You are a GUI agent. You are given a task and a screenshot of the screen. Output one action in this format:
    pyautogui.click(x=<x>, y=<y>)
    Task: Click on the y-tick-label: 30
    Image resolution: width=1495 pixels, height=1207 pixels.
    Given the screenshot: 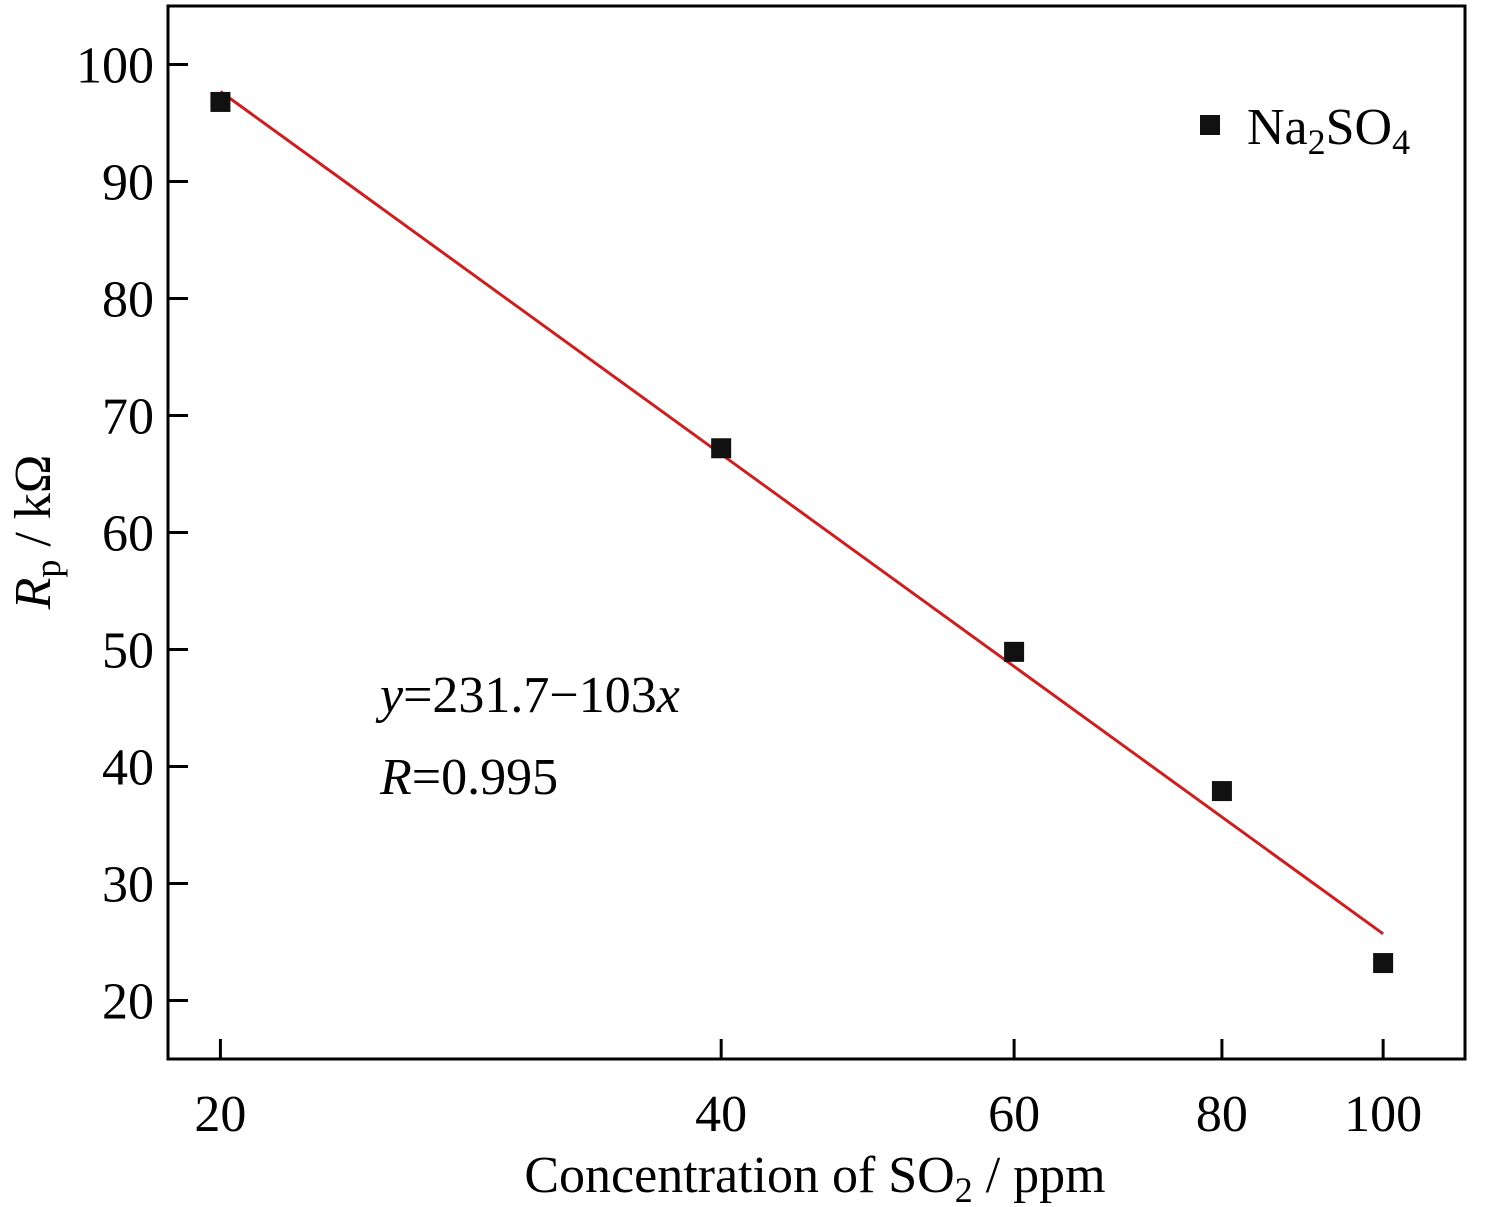 What is the action you would take?
    pyautogui.click(x=128, y=885)
    